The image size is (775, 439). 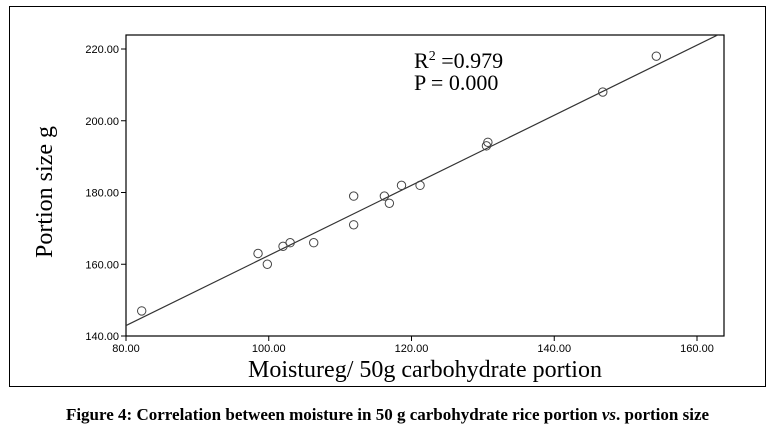 I want to click on y-tick-label: 140.00, so click(x=102, y=337).